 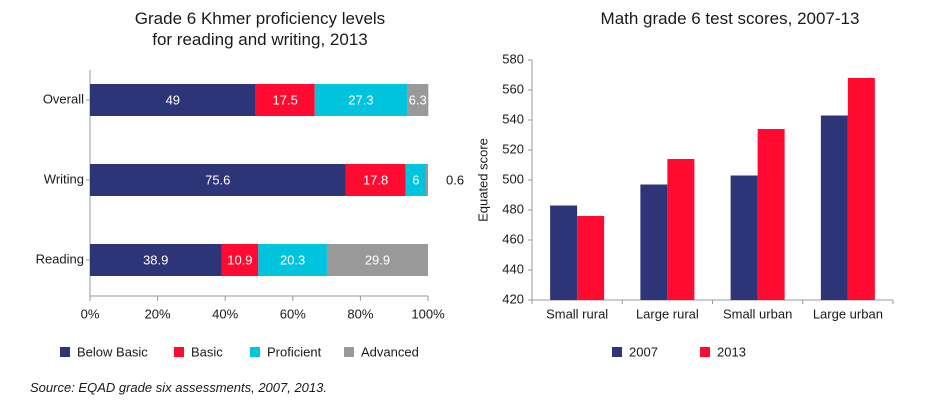 I want to click on right-category-label: Large rural, so click(x=667, y=313).